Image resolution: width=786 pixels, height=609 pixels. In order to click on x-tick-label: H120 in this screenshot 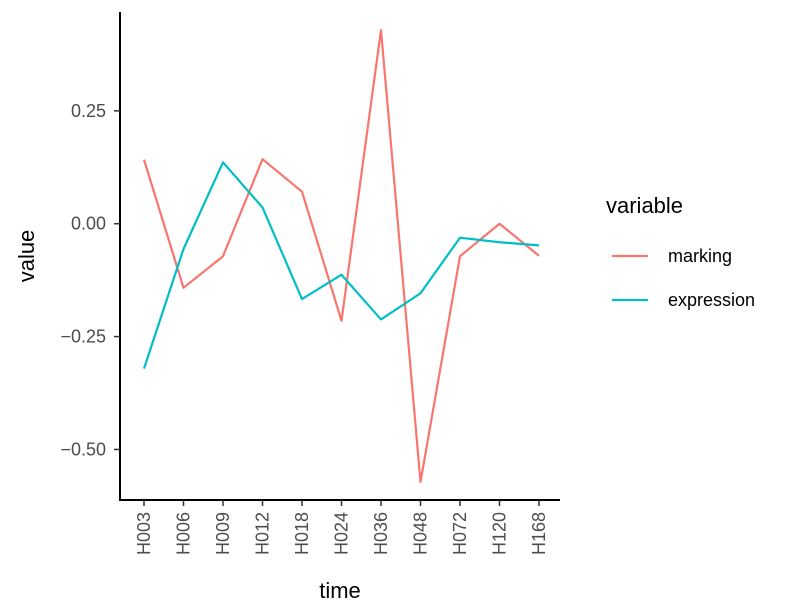, I will do `click(500, 533)`.